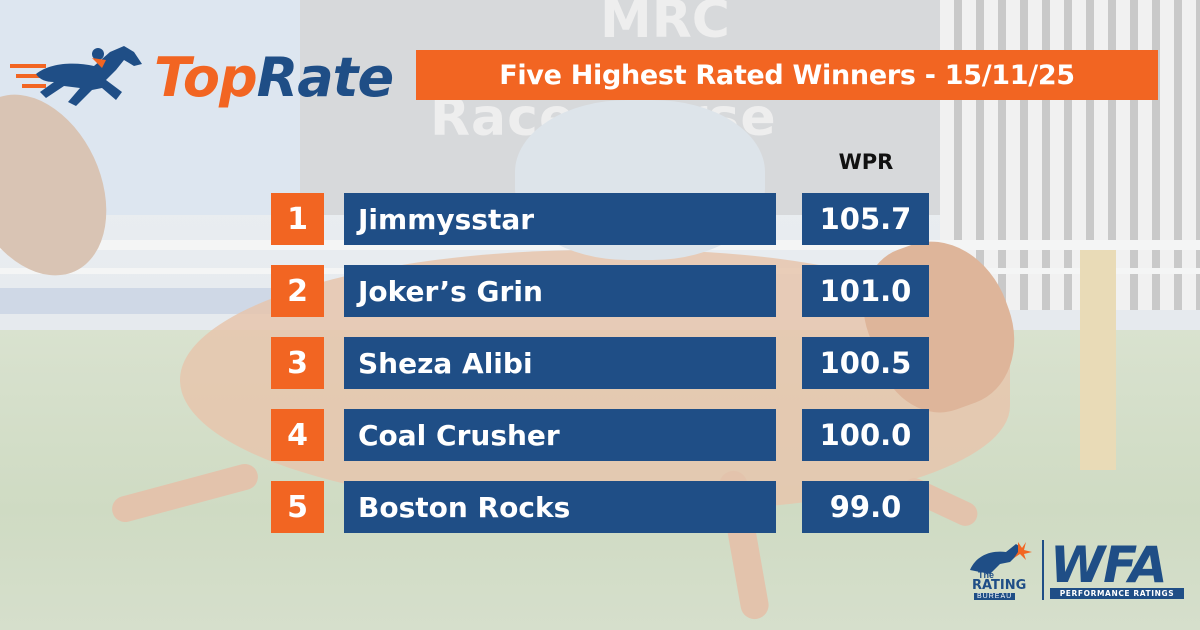  What do you see at coordinates (865, 291) in the screenshot?
I see `wpr-value: 101.0` at bounding box center [865, 291].